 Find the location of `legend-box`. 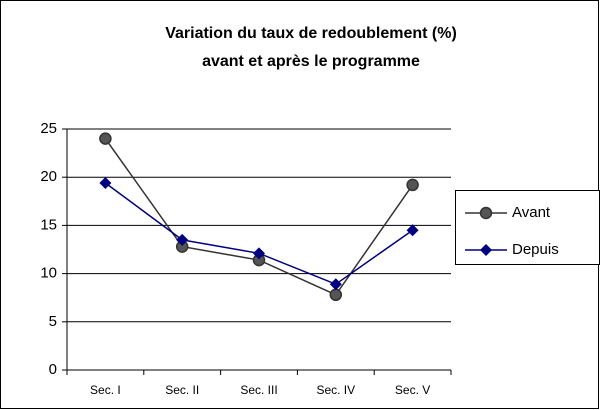

legend-box is located at coordinates (527, 227).